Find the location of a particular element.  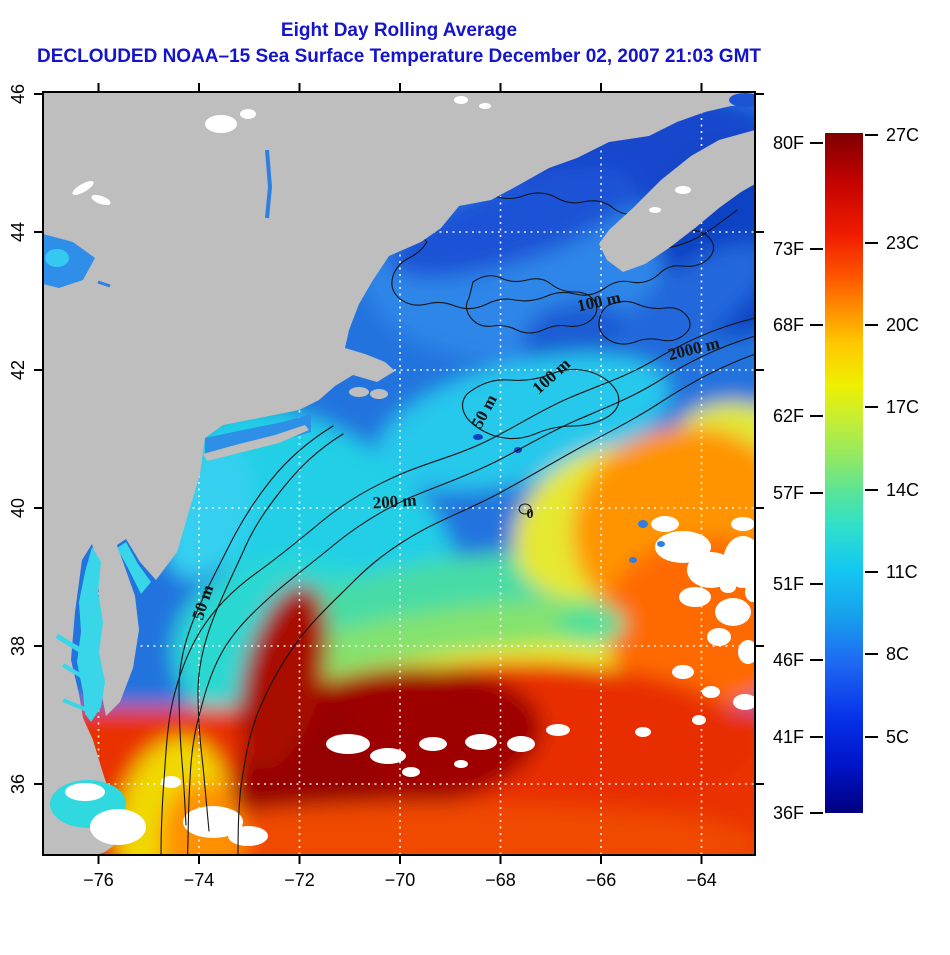

chesapeake-bay is located at coordinates (91, 634).